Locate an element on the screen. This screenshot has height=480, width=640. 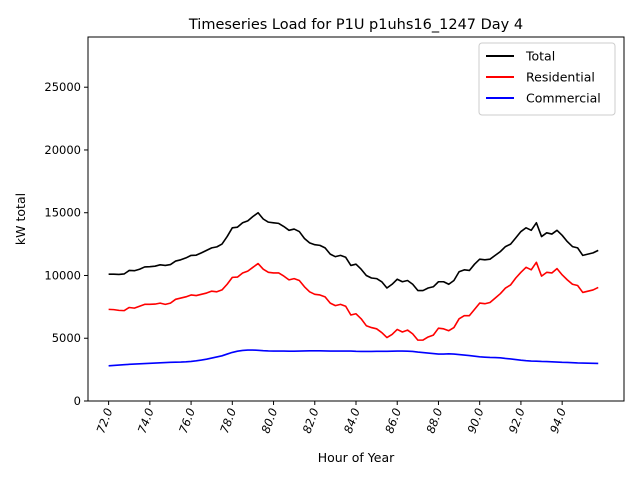
y-tick-label: 20000 is located at coordinates (62, 150).